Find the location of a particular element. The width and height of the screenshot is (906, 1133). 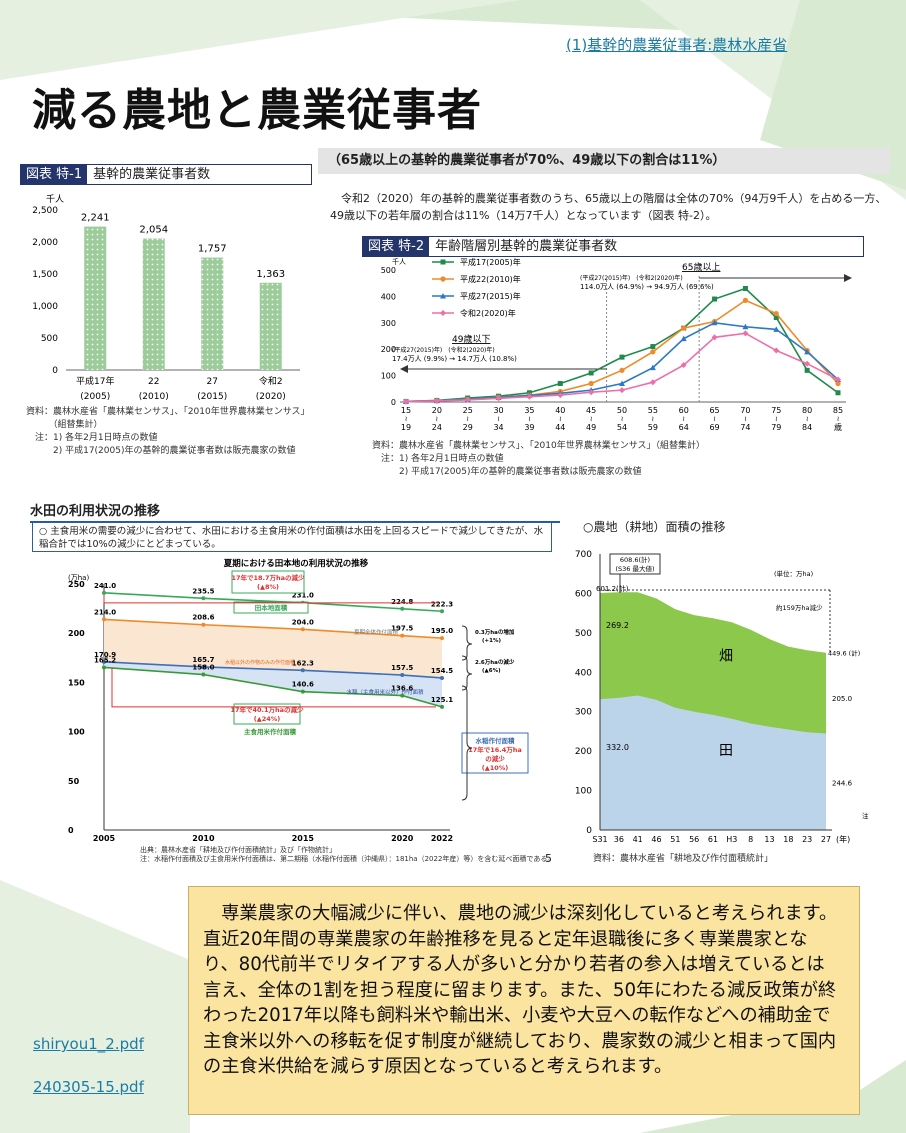

suiden-y-tick: 100 is located at coordinates (76, 732).